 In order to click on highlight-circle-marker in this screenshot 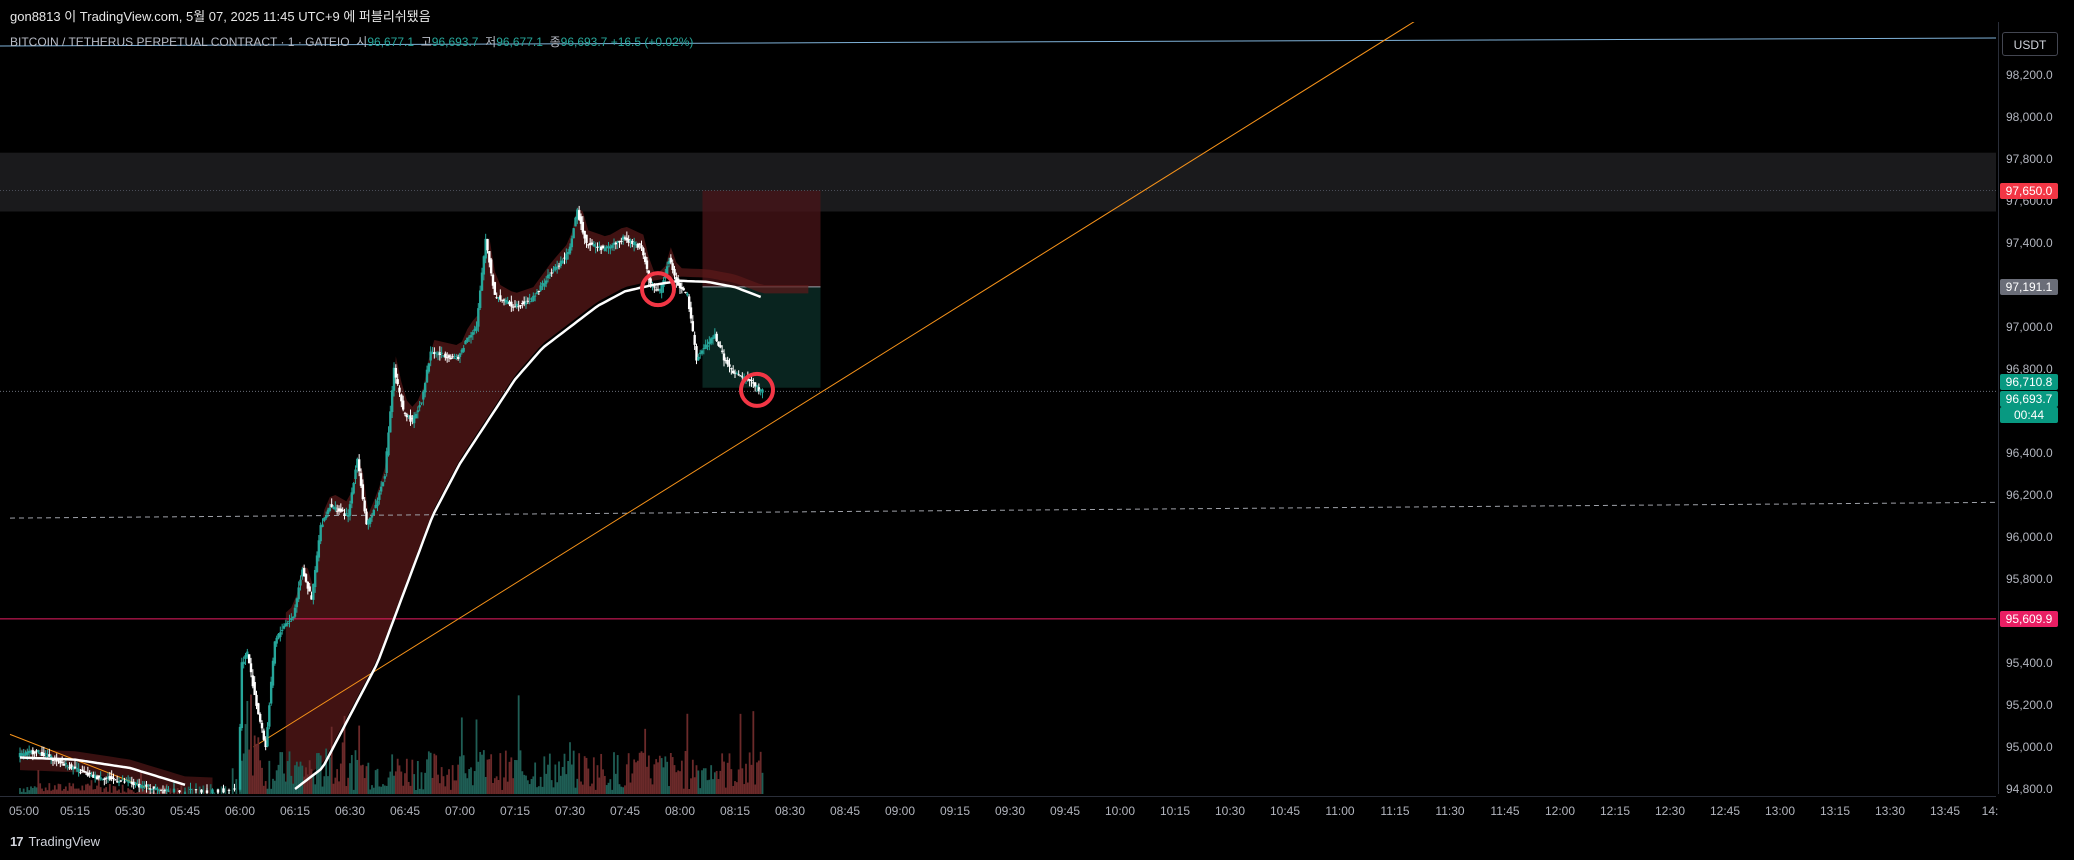, I will do `click(757, 389)`.